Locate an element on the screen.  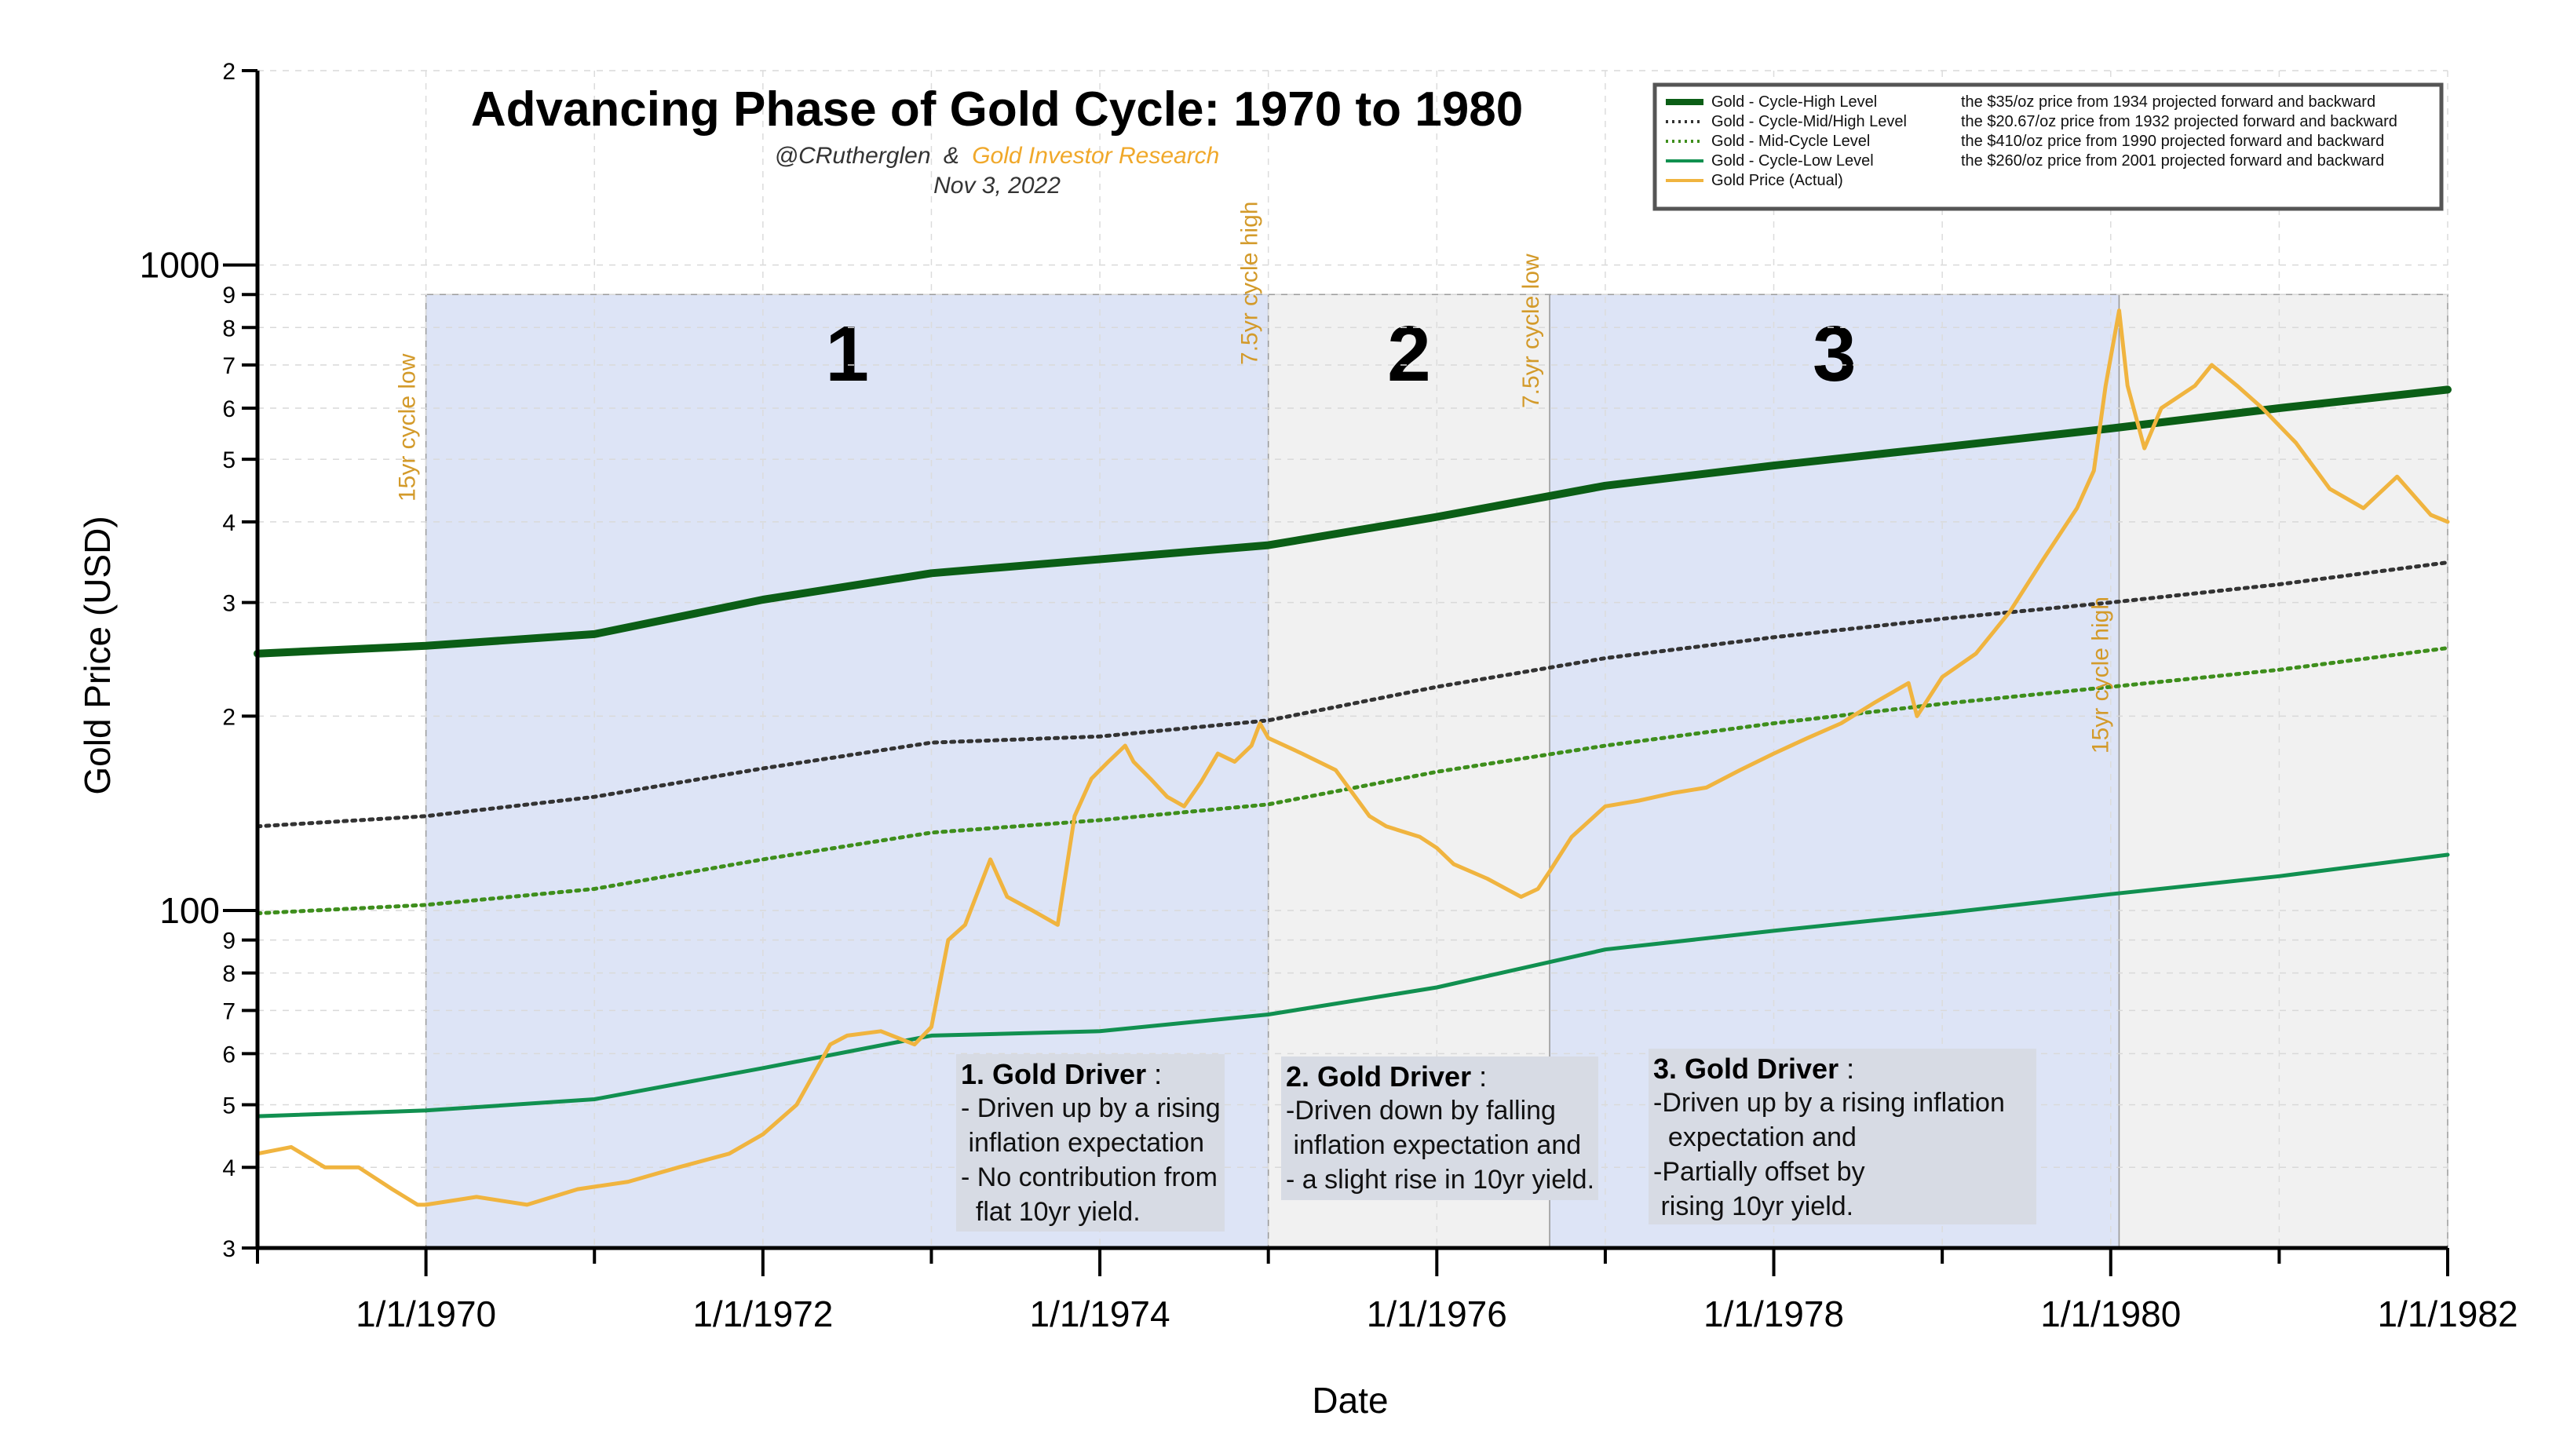
legend-label-4: Gold Price (Actual) is located at coordinates (1777, 180).